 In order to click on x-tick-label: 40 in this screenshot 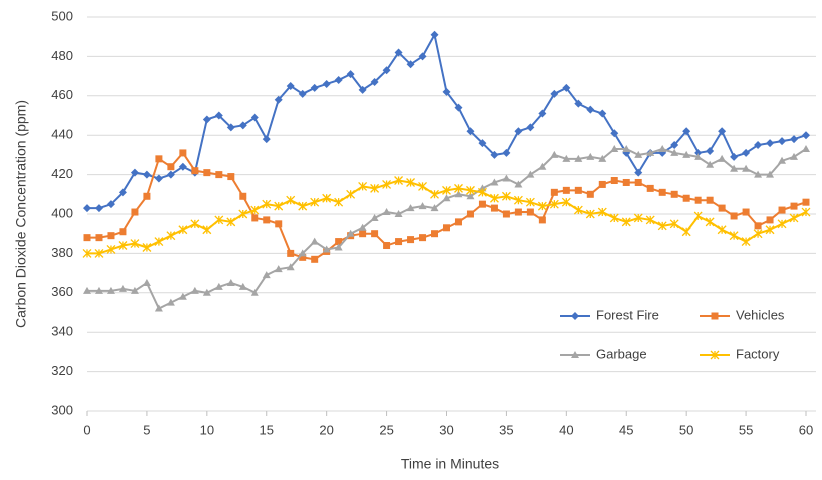, I will do `click(566, 429)`.